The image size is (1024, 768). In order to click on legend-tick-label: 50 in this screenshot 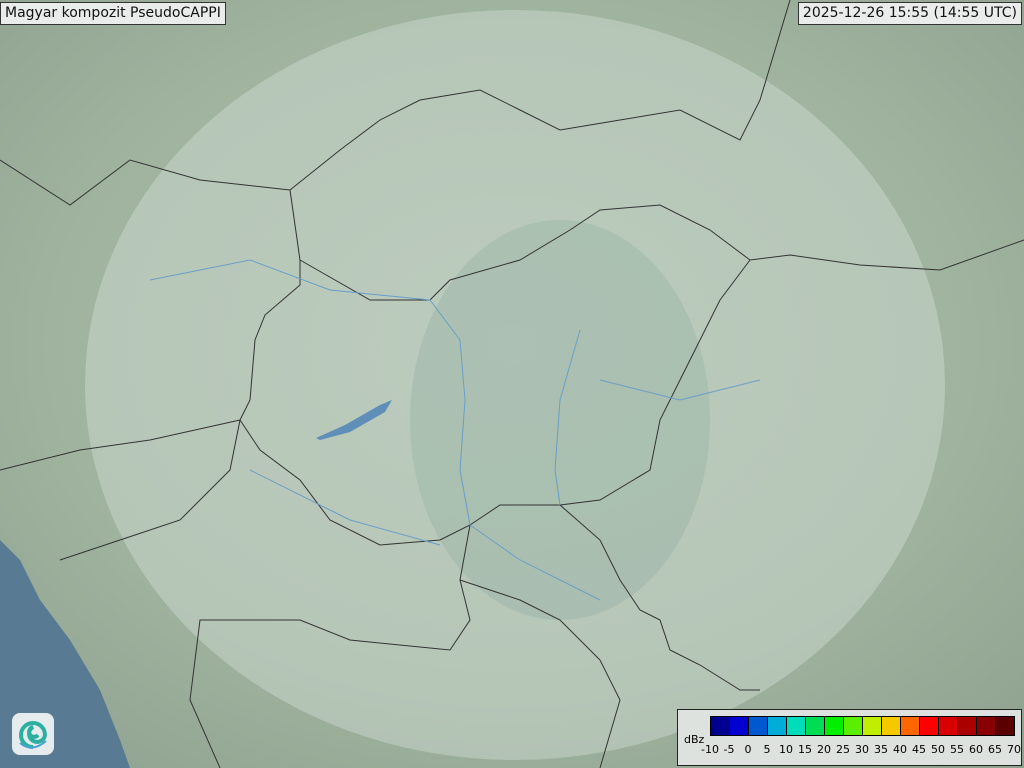, I will do `click(938, 749)`.